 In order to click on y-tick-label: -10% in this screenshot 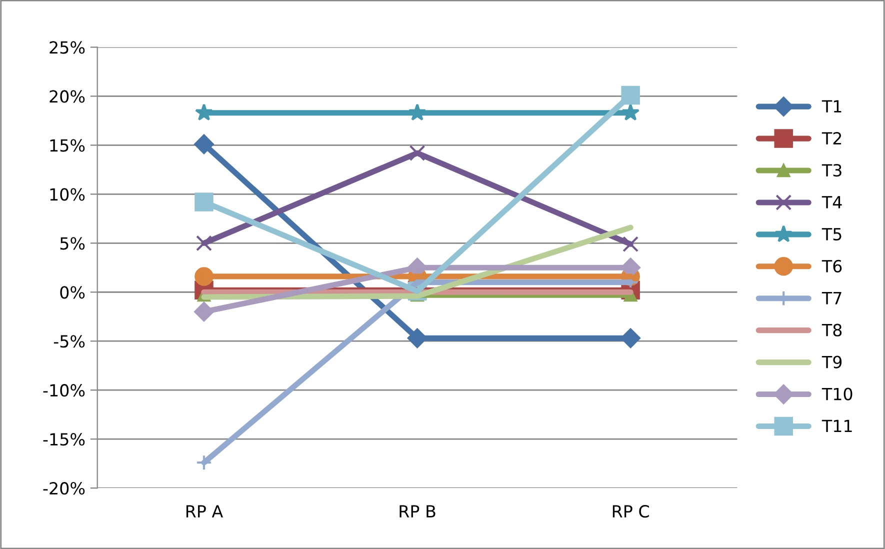, I will do `click(64, 390)`.